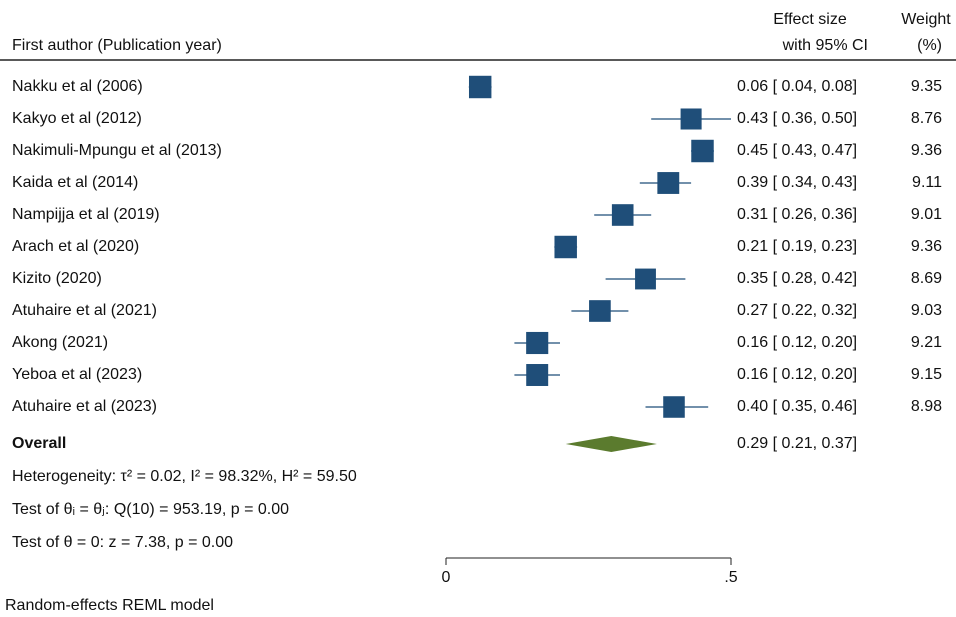 Image resolution: width=956 pixels, height=617 pixels. What do you see at coordinates (39, 443) in the screenshot?
I see `overall-label: Overall` at bounding box center [39, 443].